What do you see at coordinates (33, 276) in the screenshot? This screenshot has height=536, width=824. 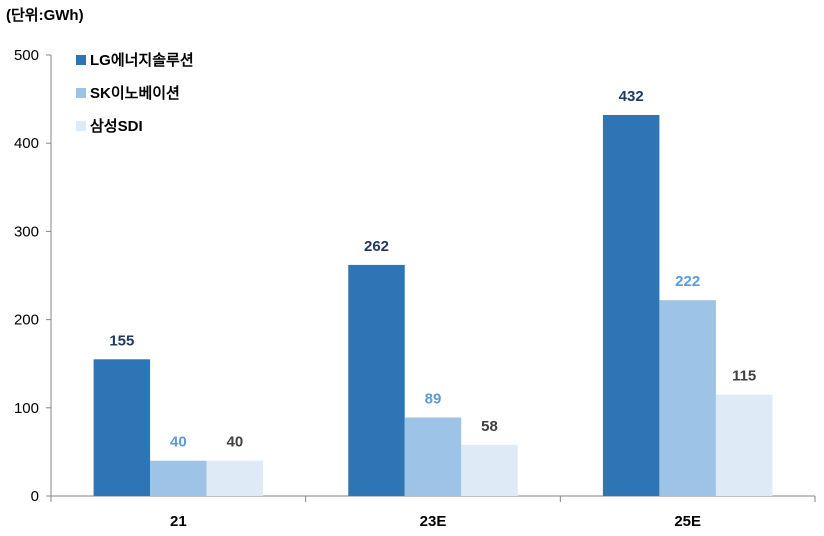 I see `y-axis: 0 100 200 300 400 500` at bounding box center [33, 276].